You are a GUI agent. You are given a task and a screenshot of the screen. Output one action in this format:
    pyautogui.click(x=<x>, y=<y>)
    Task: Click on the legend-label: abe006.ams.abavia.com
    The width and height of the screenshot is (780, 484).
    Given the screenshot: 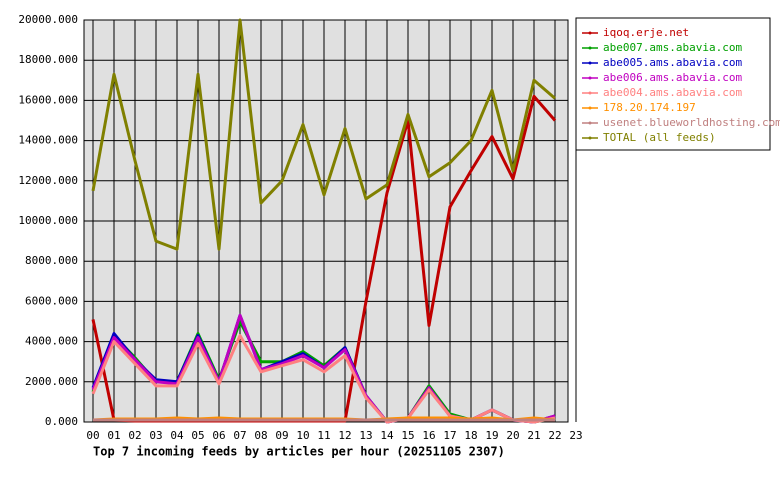 What is the action you would take?
    pyautogui.click(x=672, y=77)
    